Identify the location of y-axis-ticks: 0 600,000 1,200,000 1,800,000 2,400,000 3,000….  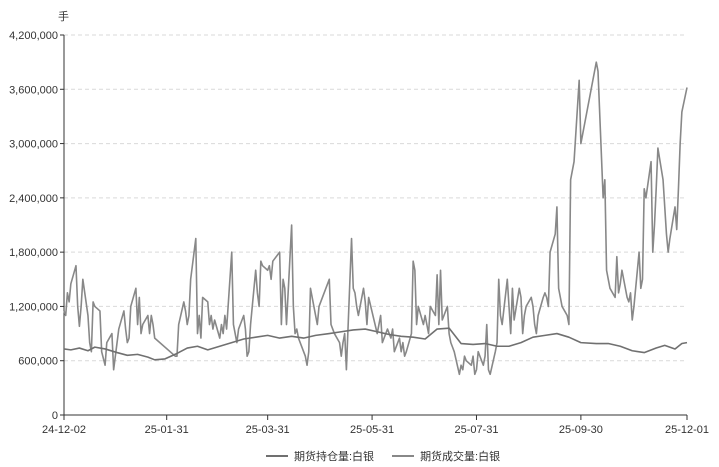
(36, 226).